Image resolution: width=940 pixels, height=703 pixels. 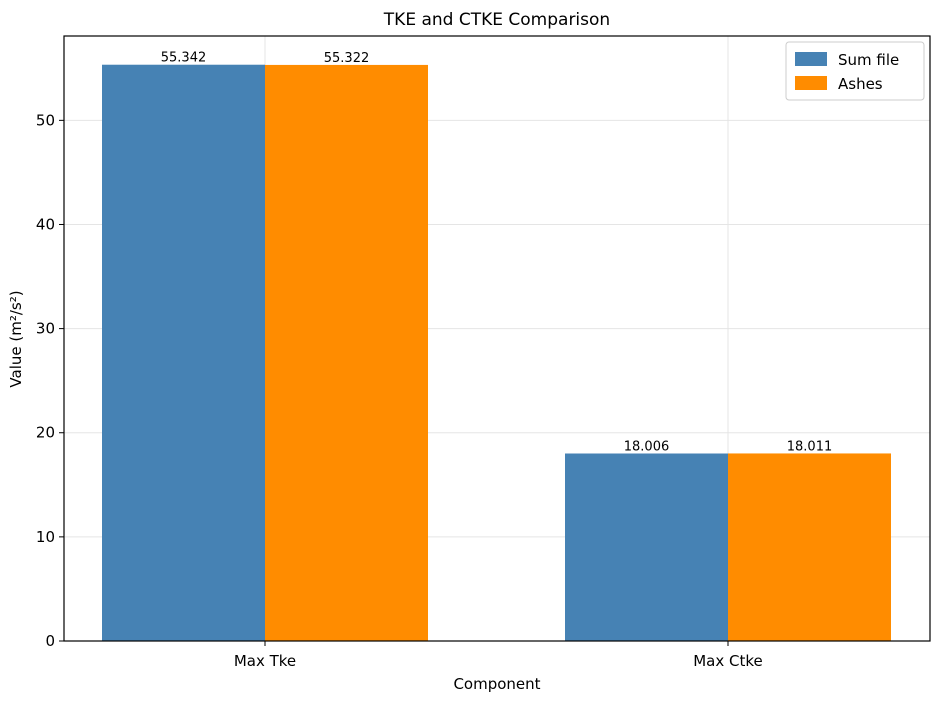 What do you see at coordinates (498, 655) in the screenshot?
I see `x-axis-ticks: Max Tke Max Ctke` at bounding box center [498, 655].